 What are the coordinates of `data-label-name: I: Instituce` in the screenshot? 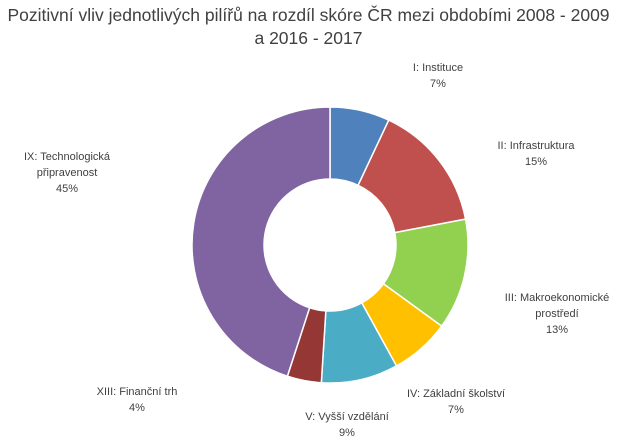 It's located at (438, 68).